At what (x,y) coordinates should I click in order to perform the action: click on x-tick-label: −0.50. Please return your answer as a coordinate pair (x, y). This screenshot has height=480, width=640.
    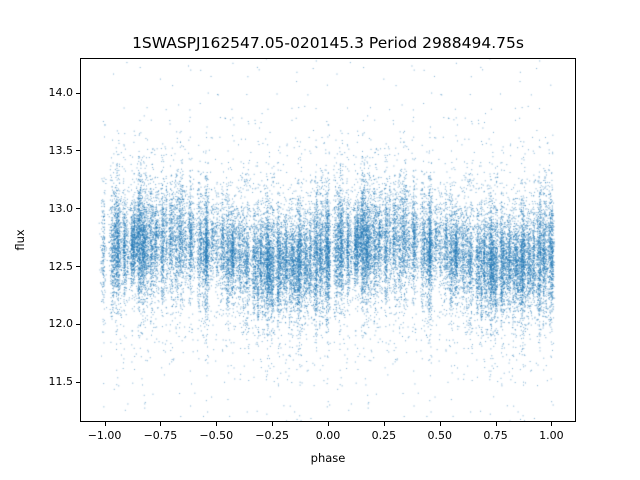
    Looking at the image, I should click on (216, 435).